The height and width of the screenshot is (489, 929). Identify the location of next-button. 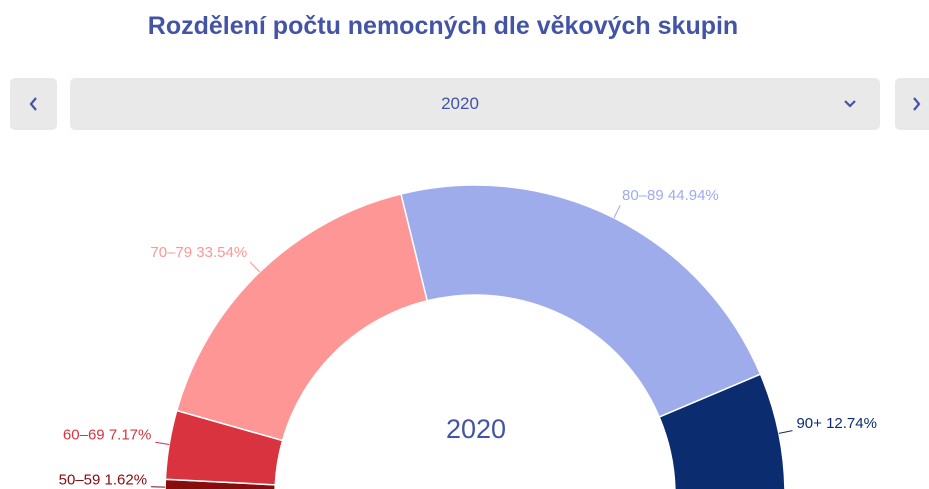
(912, 104).